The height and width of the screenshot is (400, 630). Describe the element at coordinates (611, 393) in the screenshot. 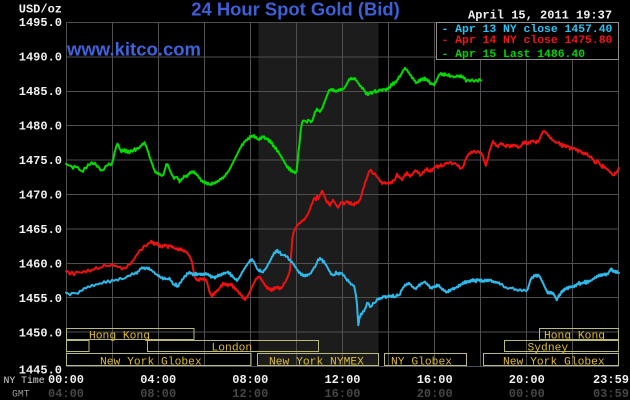

I see `svg-text: 03:59` at that location.